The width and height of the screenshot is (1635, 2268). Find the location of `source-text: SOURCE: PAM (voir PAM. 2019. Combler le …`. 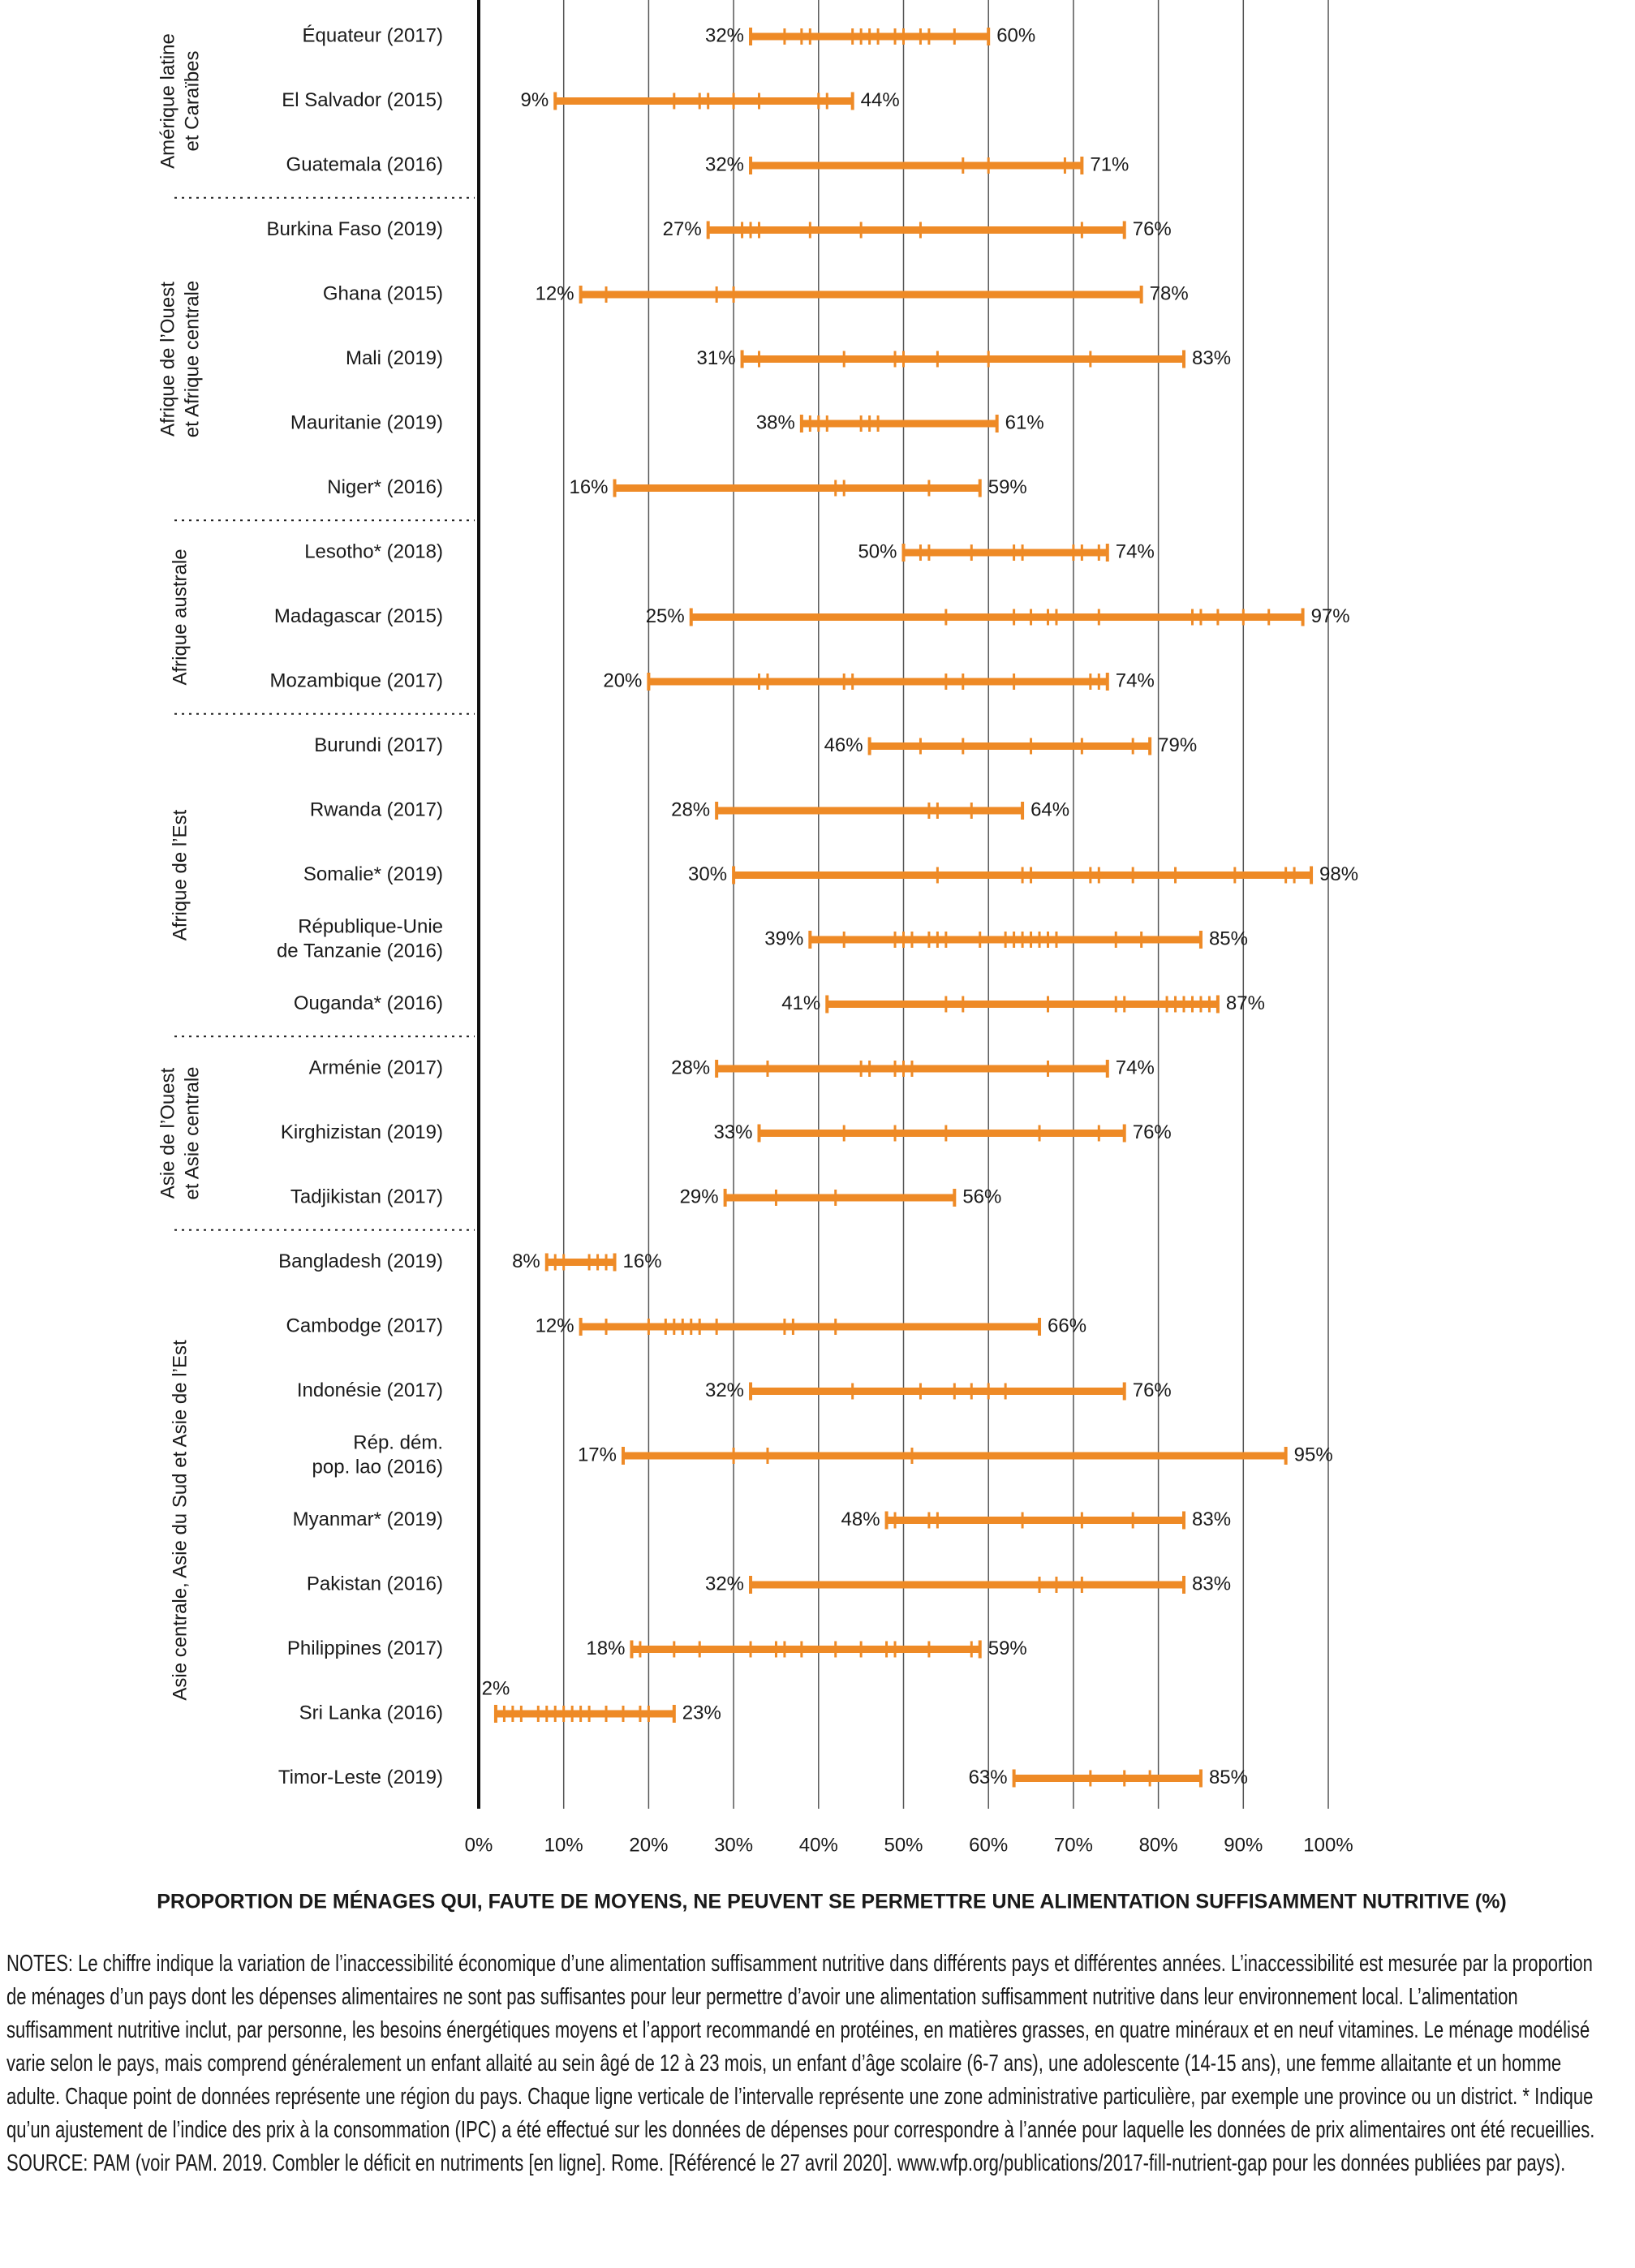

source-text: SOURCE: PAM (voir PAM. 2019. Combler le … is located at coordinates (786, 2163).